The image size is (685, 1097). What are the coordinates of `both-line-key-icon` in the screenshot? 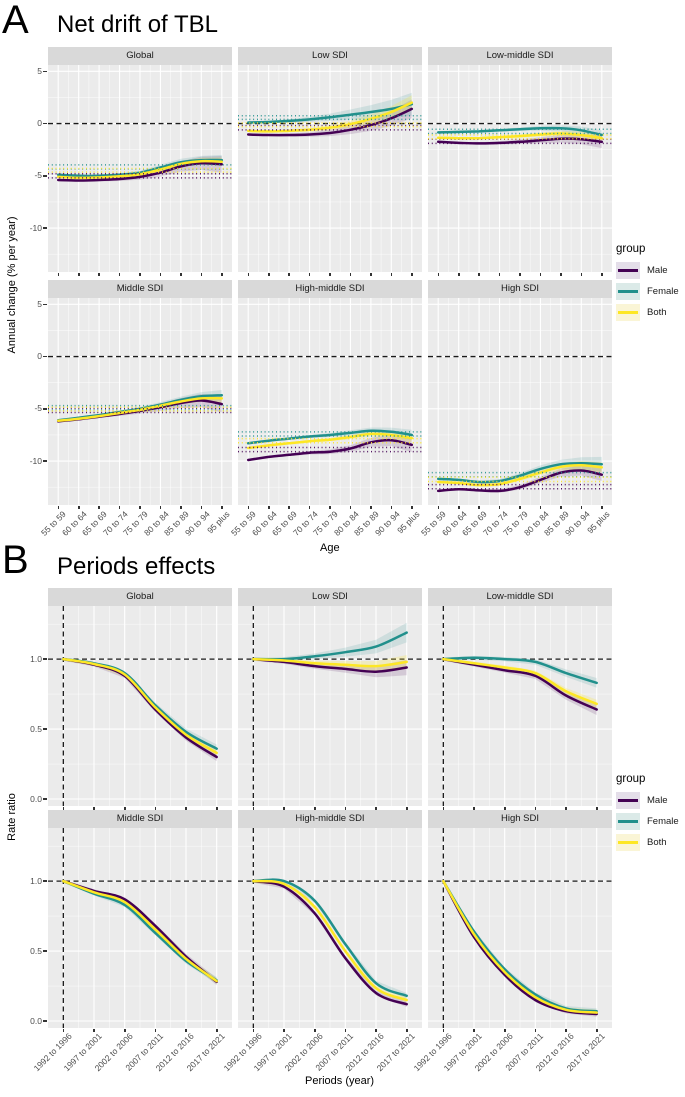 It's located at (628, 842).